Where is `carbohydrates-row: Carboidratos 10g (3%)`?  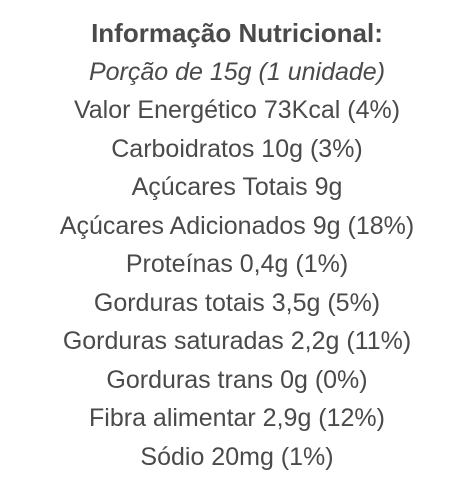
carbohydrates-row: Carboidratos 10g (3%) is located at coordinates (237, 148).